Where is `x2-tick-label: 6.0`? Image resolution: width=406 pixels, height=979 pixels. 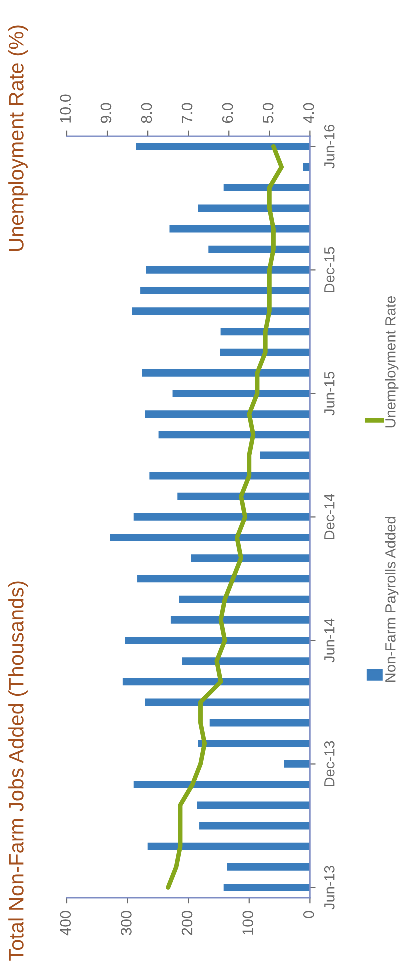
x2-tick-label: 6.0 is located at coordinates (228, 113).